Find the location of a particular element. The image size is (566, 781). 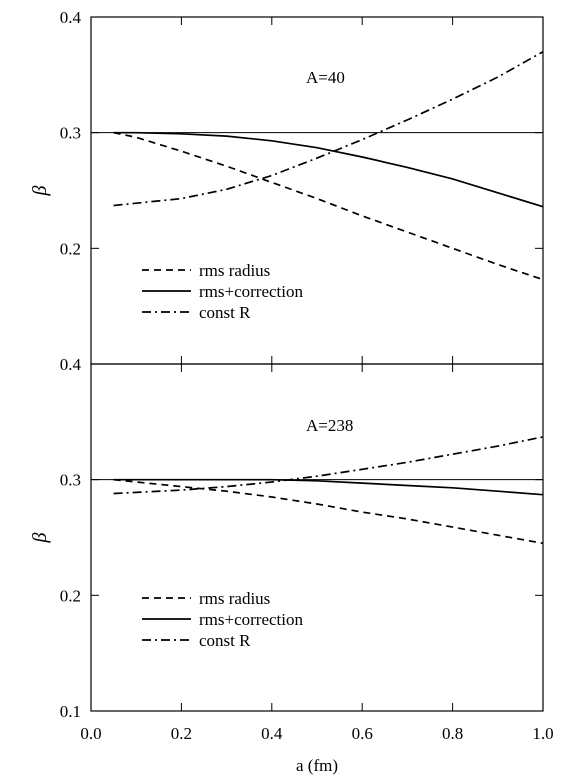

x-tick-label: 0.4 is located at coordinates (272, 733).